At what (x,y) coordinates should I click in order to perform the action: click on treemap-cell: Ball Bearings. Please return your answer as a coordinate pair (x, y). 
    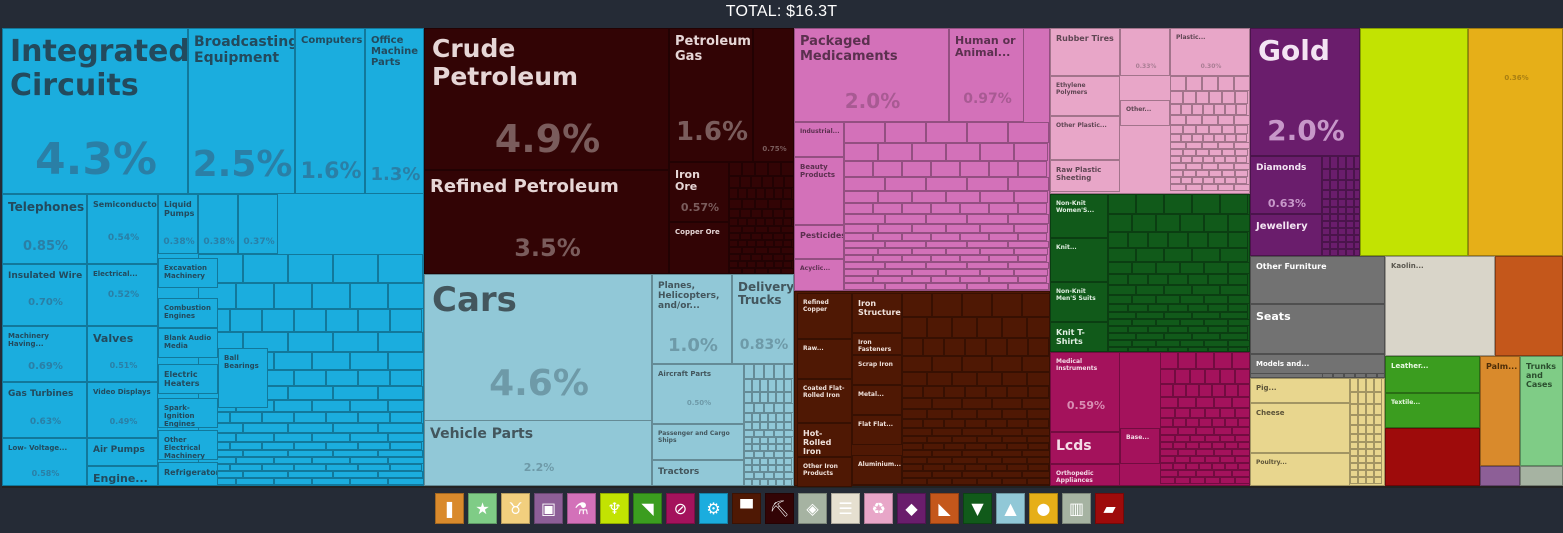
    Looking at the image, I should click on (243, 378).